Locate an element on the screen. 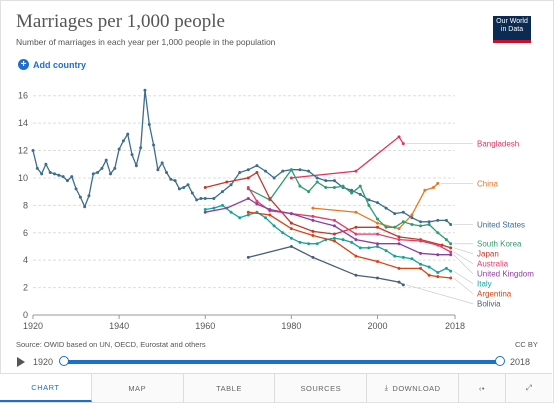  play-icon is located at coordinates (21, 362).